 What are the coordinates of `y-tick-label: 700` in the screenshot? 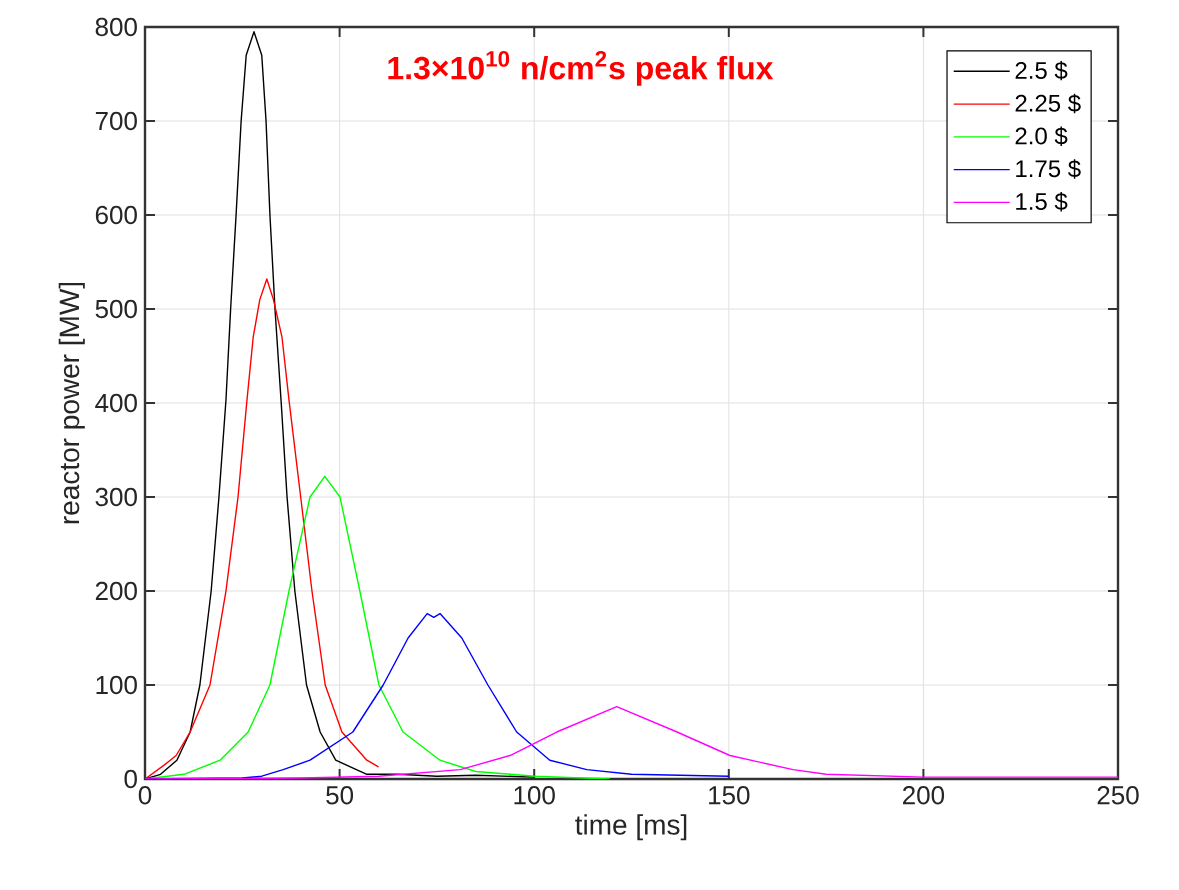 It's located at (116, 121).